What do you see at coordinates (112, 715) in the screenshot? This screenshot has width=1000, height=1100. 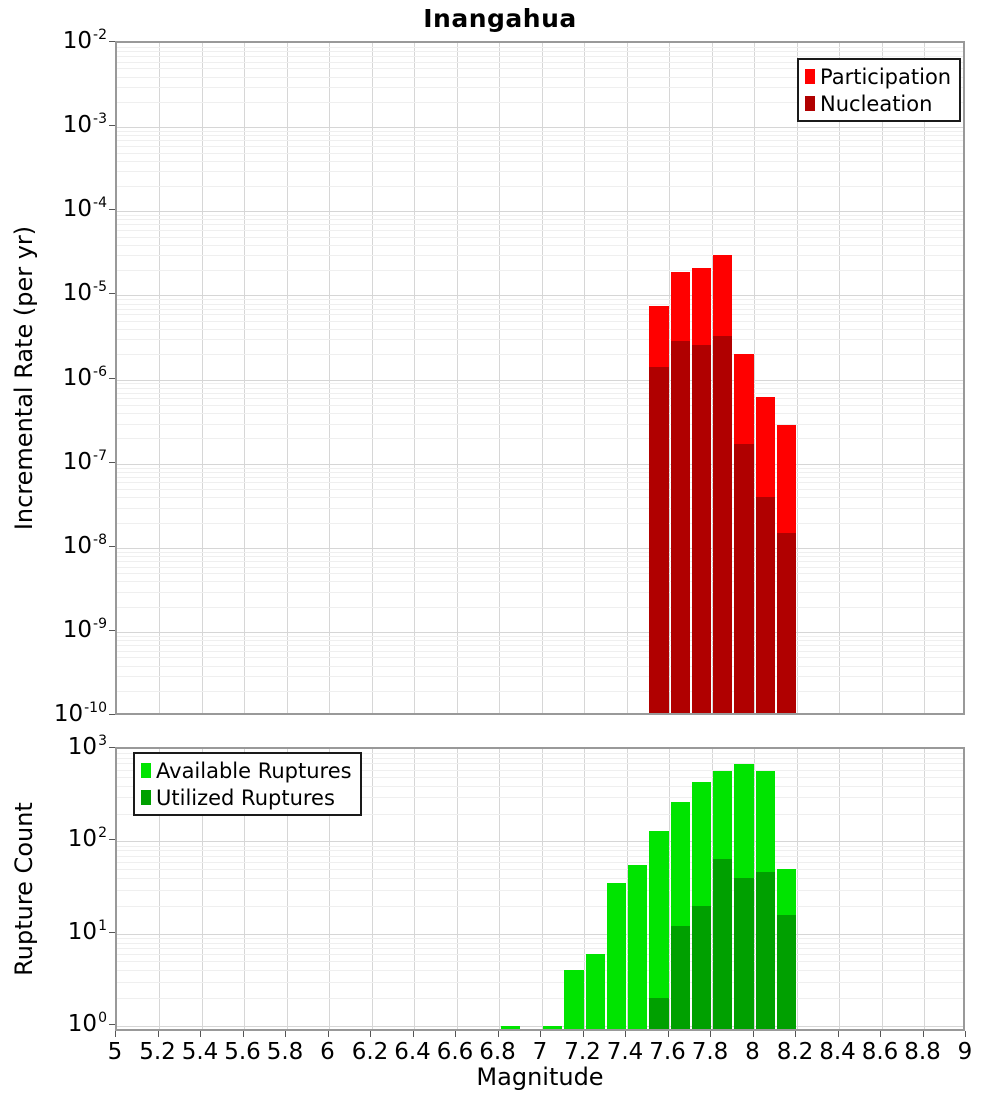 I see `y-tick-mark` at bounding box center [112, 715].